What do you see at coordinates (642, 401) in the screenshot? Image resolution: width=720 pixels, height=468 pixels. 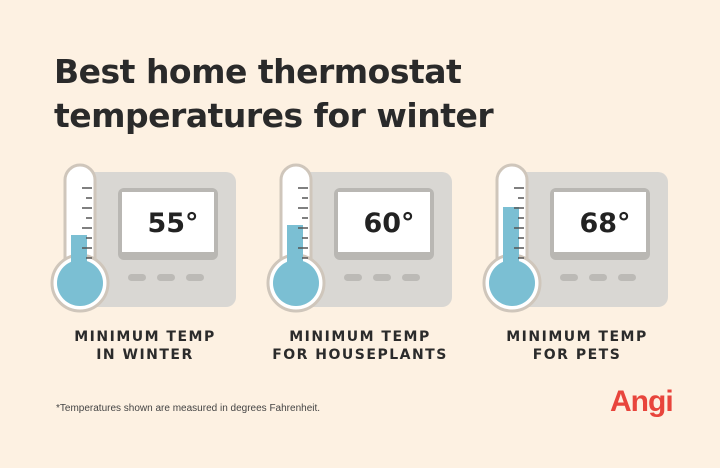 I see `angi-logo: Angi` at bounding box center [642, 401].